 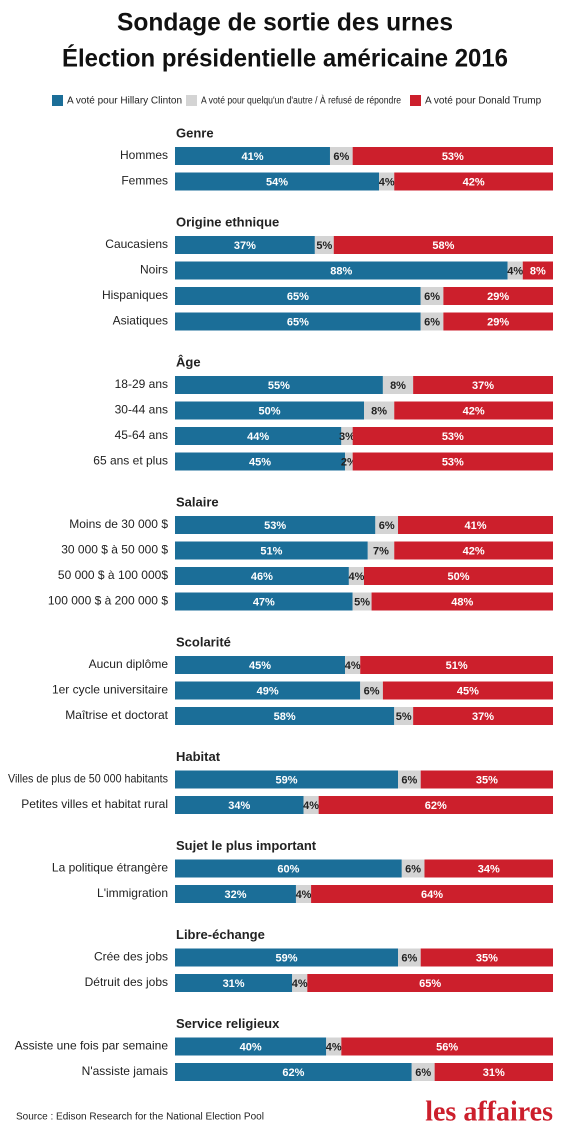 What do you see at coordinates (113, 575) in the screenshot?
I see `category-label: 50 000 $ à 100 000$` at bounding box center [113, 575].